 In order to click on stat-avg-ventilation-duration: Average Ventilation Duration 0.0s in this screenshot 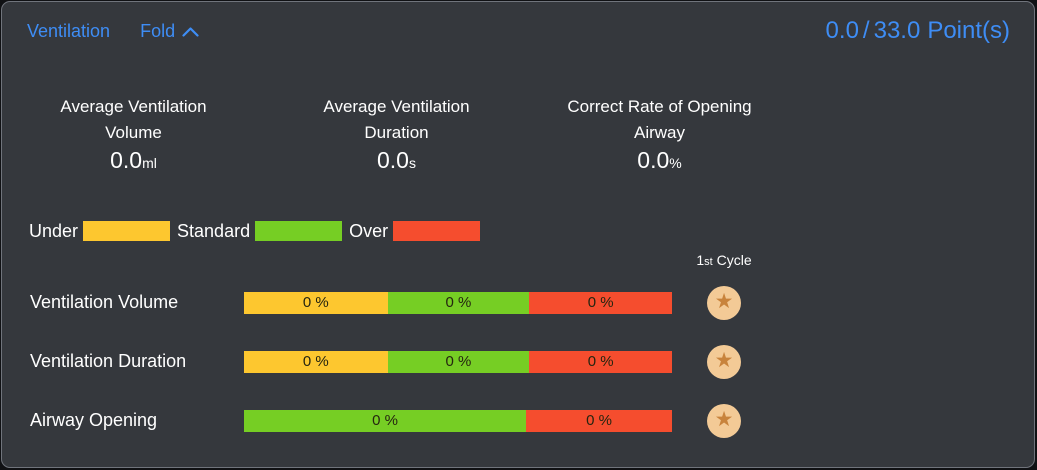, I will do `click(396, 134)`.